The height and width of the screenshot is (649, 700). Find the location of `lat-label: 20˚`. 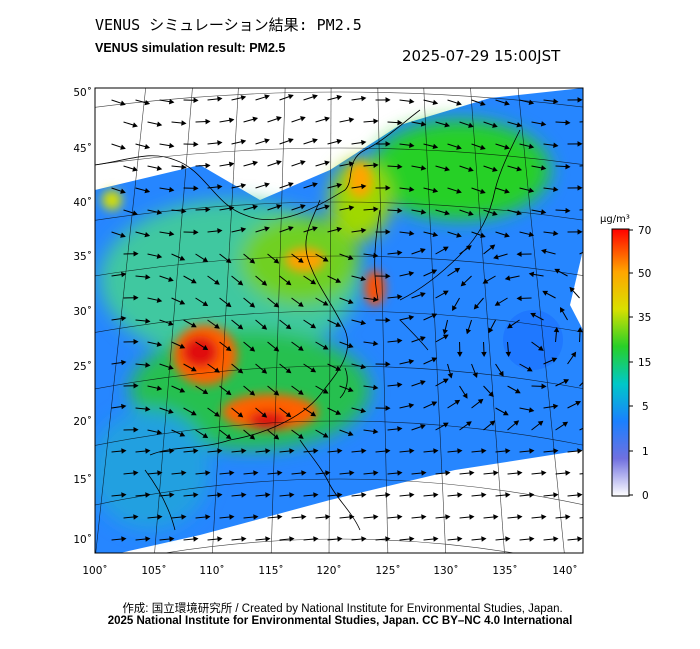

lat-label: 20˚ is located at coordinates (82, 422).